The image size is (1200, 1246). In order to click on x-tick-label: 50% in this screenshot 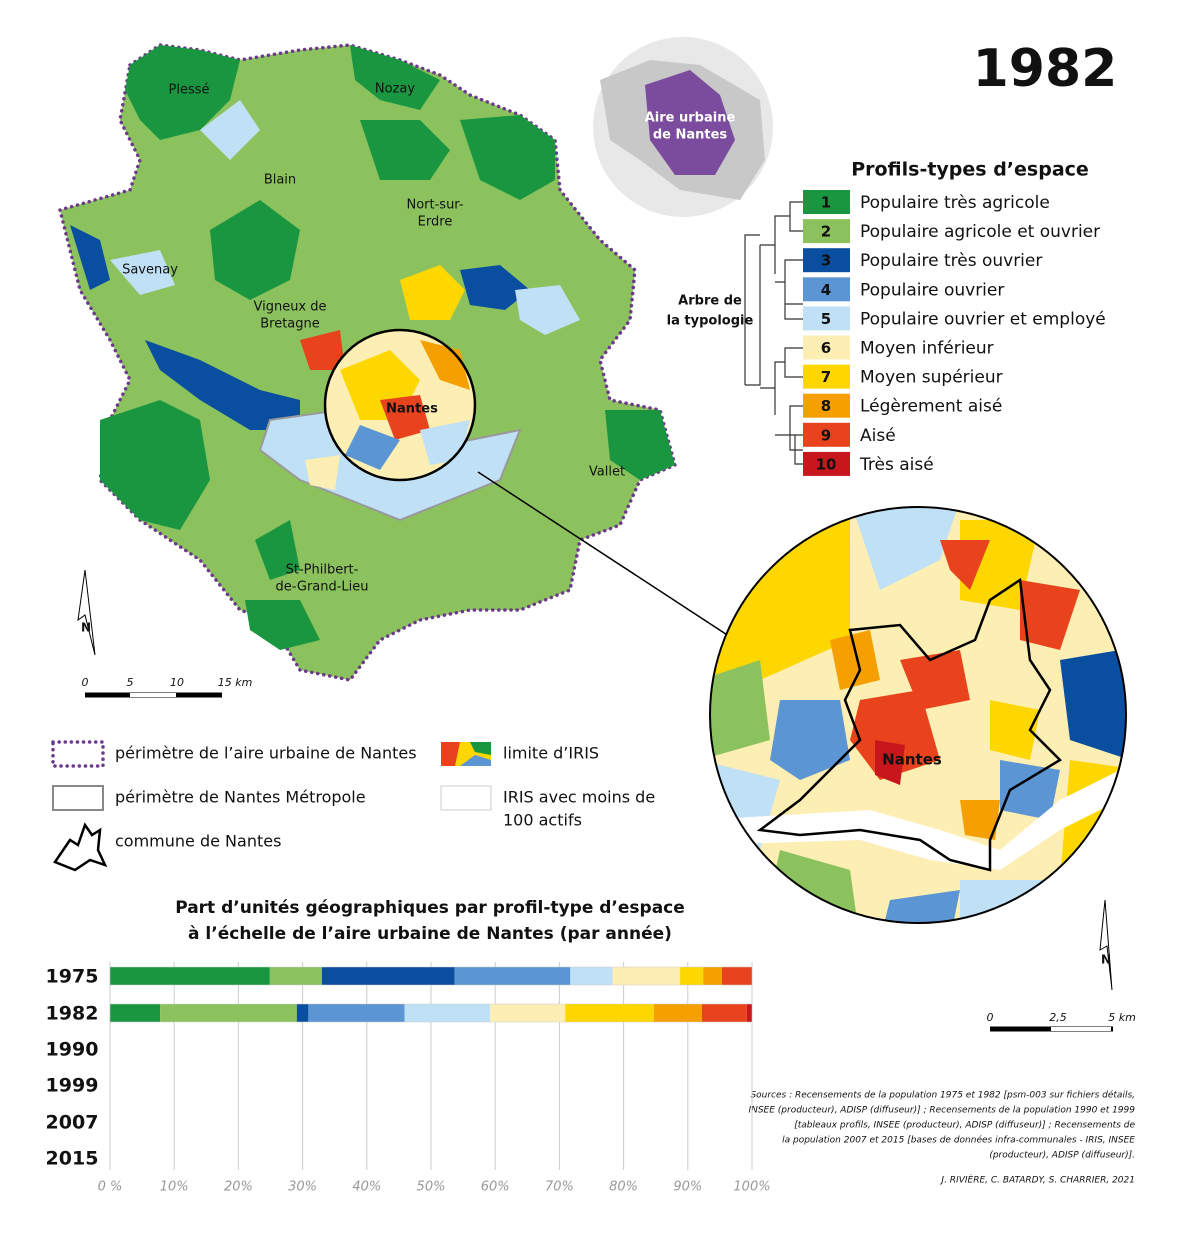, I will do `click(431, 1187)`.